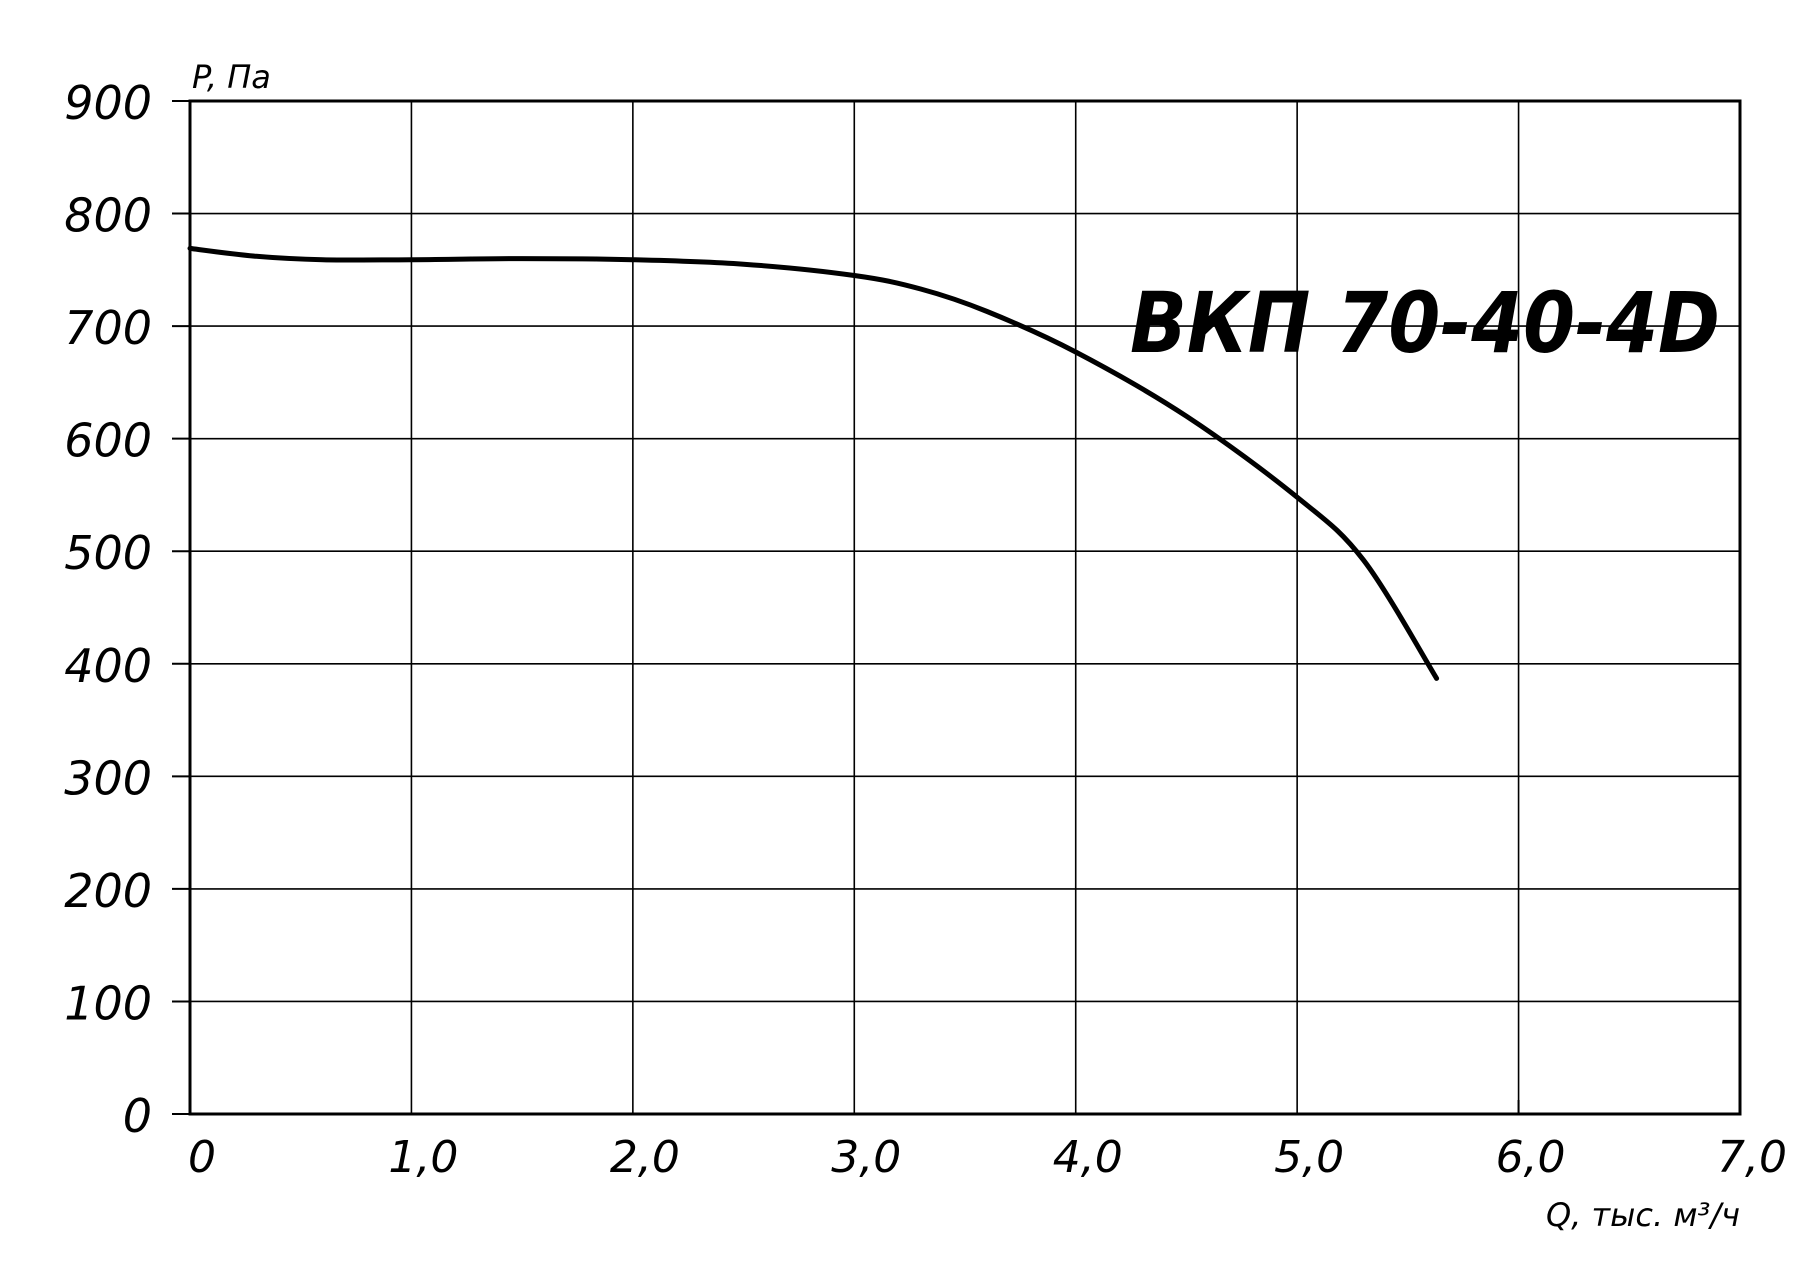 The image size is (1806, 1264). What do you see at coordinates (423, 1157) in the screenshot?
I see `x-tick-label-1: 1,0` at bounding box center [423, 1157].